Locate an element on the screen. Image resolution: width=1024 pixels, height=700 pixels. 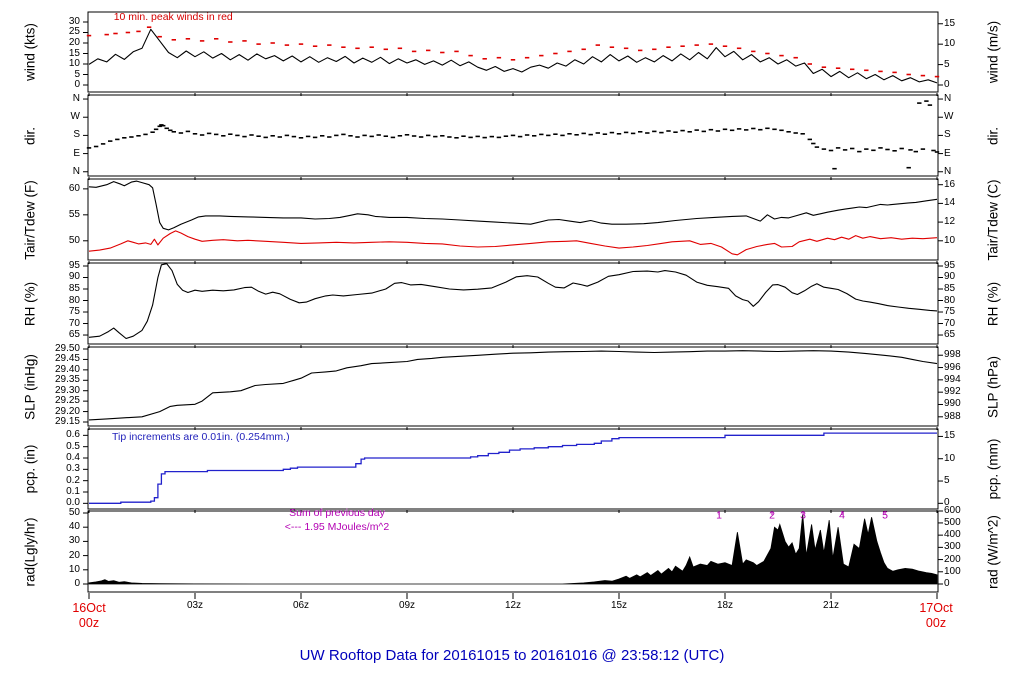
y-tick-label-left-rad: 30 is located at coordinates (74, 541).